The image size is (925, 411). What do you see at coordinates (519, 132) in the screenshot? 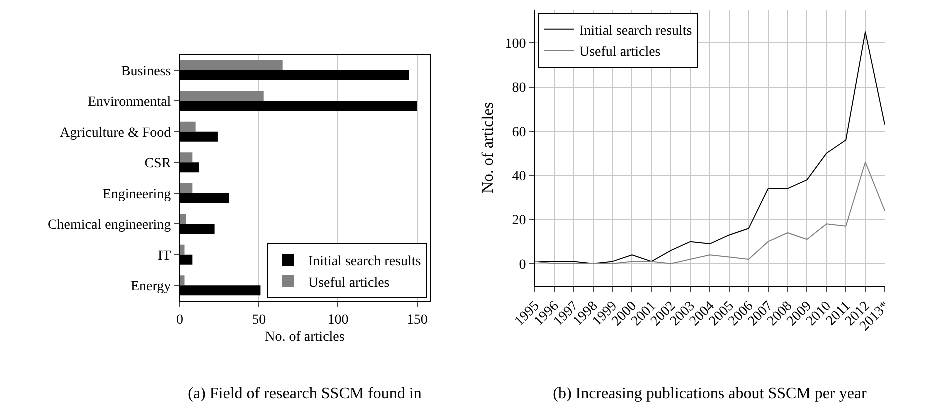
I see `y-tick-label: 60` at bounding box center [519, 132].